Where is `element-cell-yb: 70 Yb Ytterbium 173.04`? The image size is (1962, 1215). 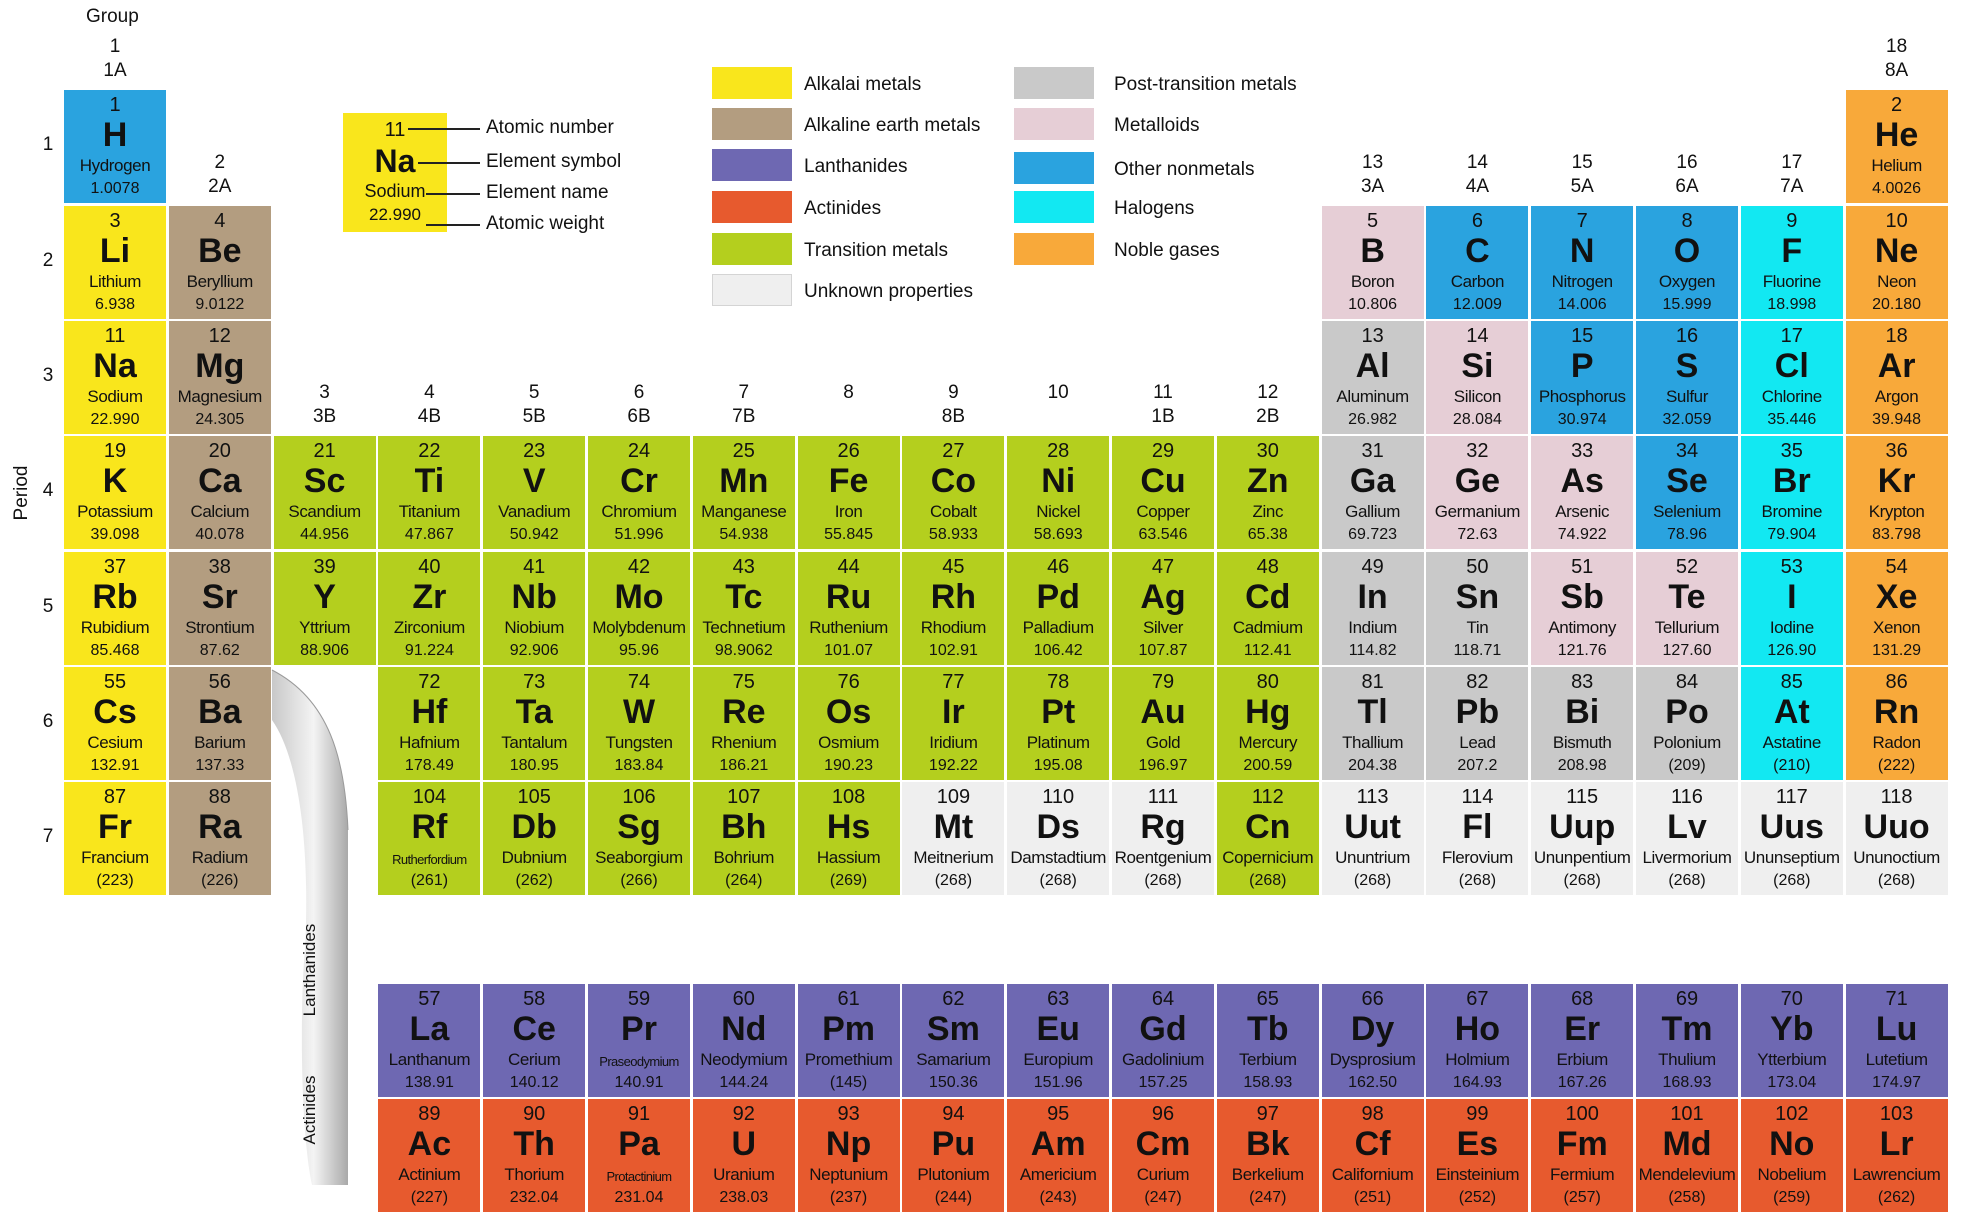 element-cell-yb: 70 Yb Ytterbium 173.04 is located at coordinates (1791, 1040).